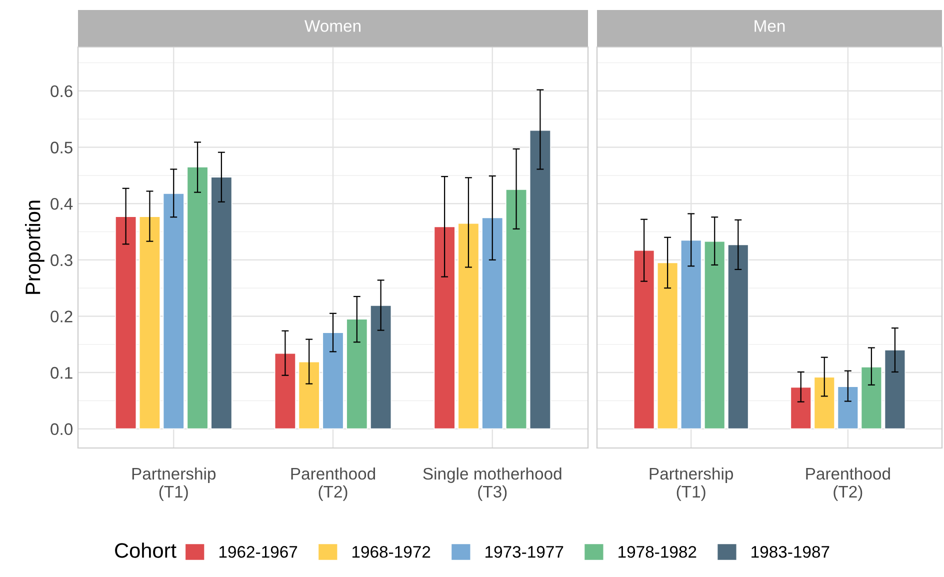 The width and height of the screenshot is (944, 577). Describe the element at coordinates (391, 552) in the screenshot. I see `legend-label: 1968-1972` at that location.